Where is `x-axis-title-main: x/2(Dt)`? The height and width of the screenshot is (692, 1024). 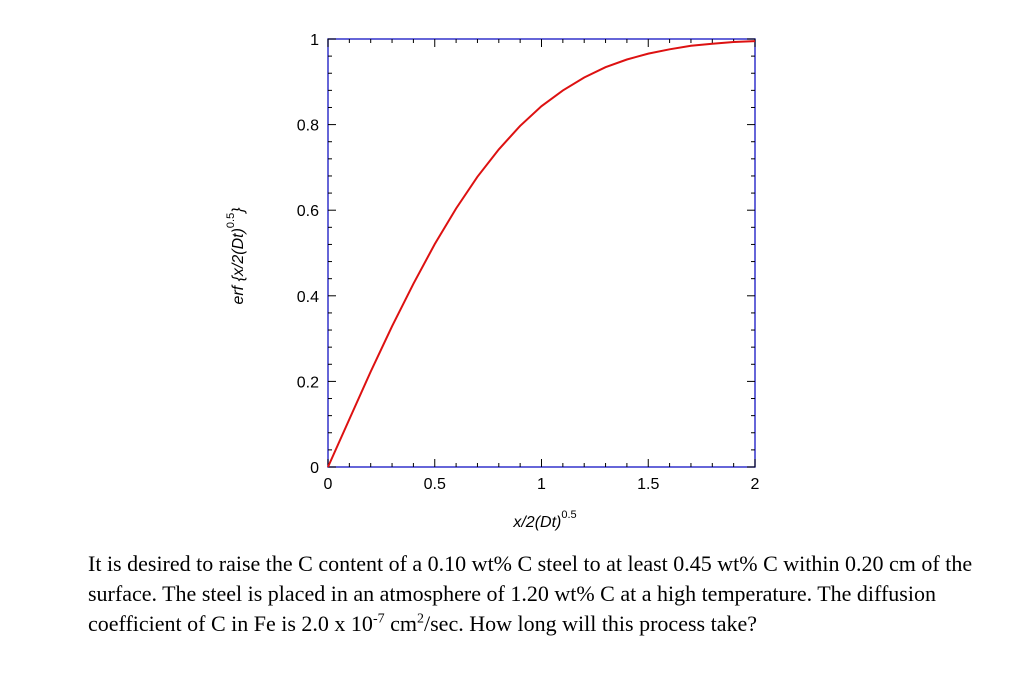
x-axis-title-main: x/2(Dt) is located at coordinates (536, 522).